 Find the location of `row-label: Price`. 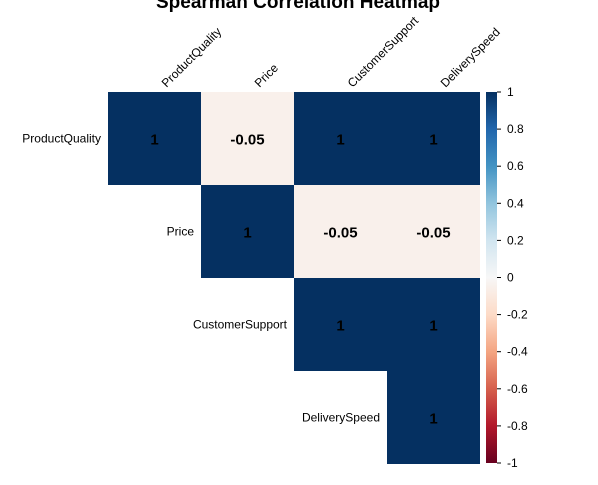

row-label: Price is located at coordinates (181, 232).